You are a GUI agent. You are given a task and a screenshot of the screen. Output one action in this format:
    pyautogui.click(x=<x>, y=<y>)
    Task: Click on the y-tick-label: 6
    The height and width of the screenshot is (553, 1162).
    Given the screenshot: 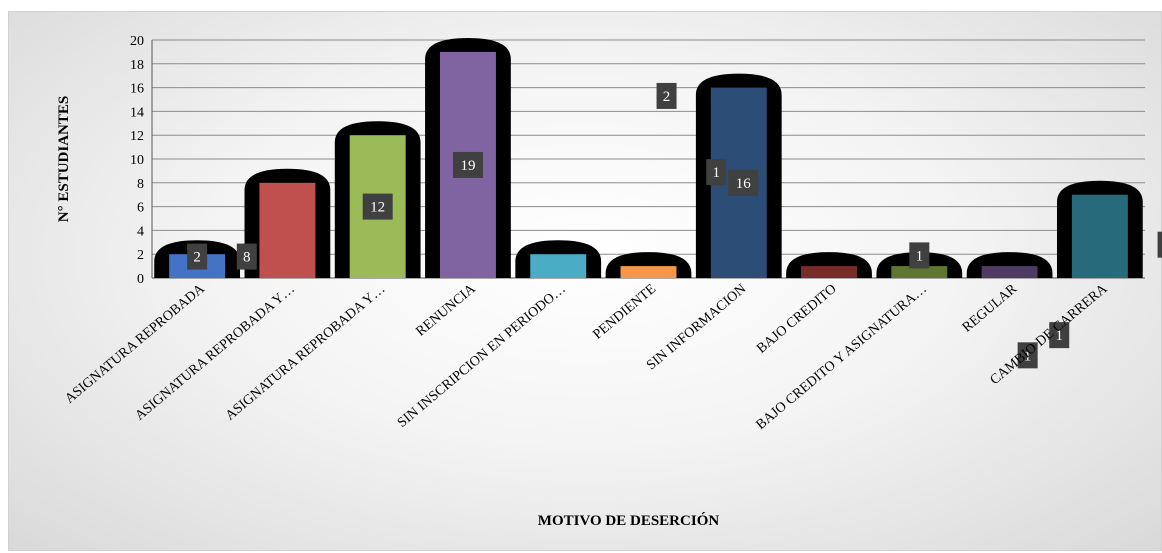 What is the action you would take?
    pyautogui.click(x=140, y=208)
    